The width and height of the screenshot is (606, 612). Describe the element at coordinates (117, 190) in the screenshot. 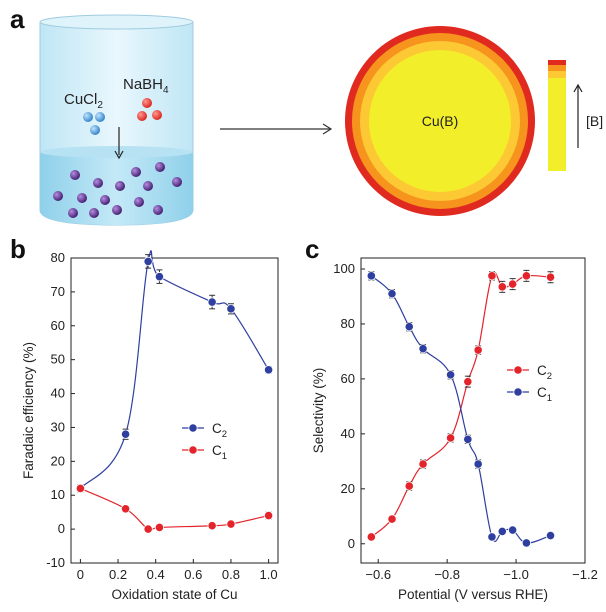

I see `product-spheres` at that location.